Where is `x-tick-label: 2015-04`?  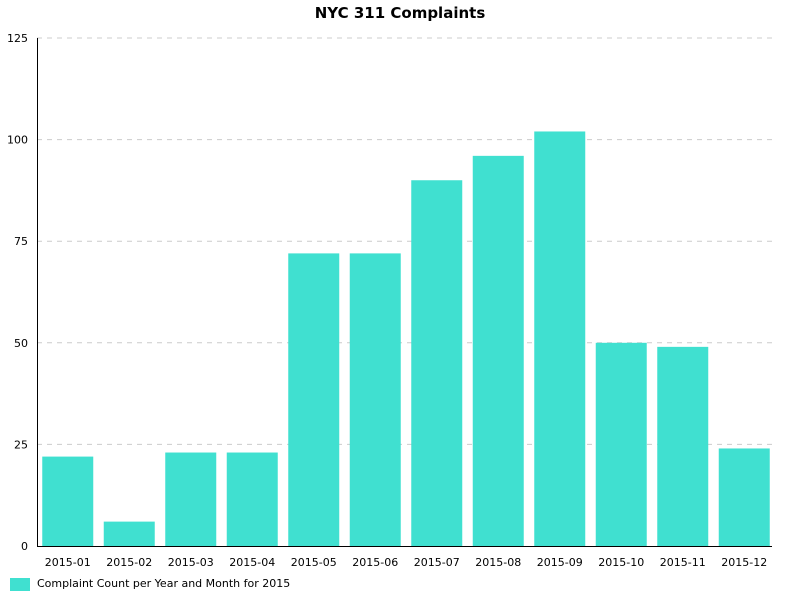 x-tick-label: 2015-04 is located at coordinates (252, 562).